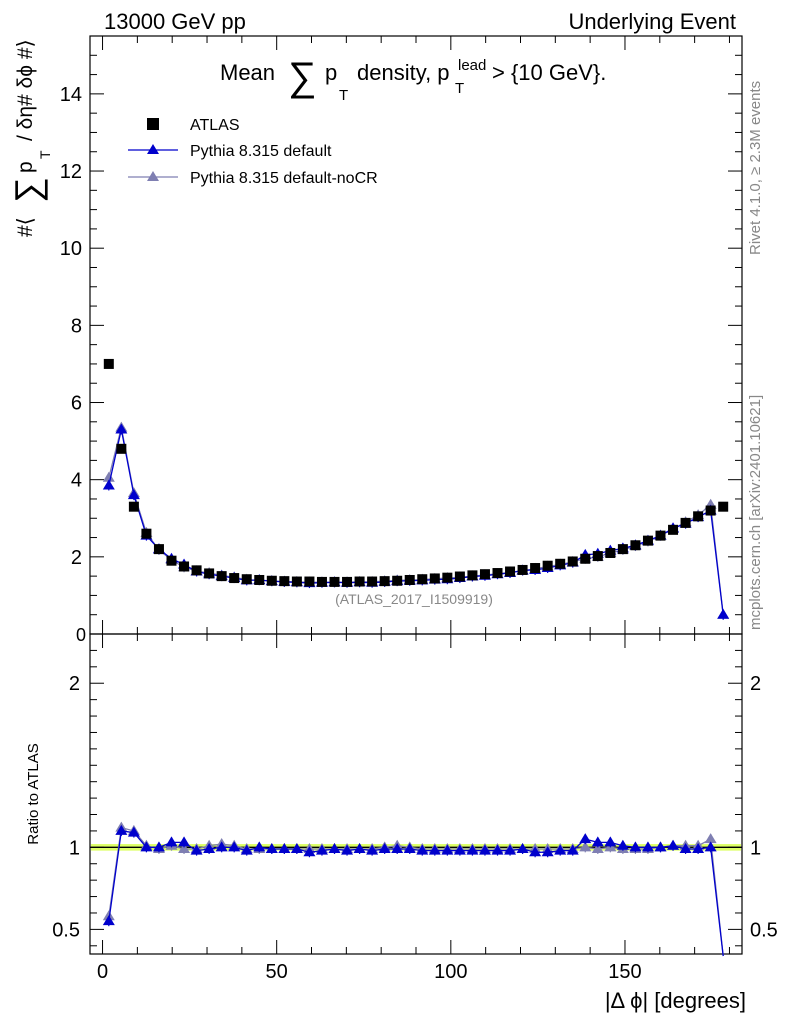 This screenshot has height=1024, width=786. Describe the element at coordinates (76, 404) in the screenshot. I see `y-tick-label: 6` at that location.